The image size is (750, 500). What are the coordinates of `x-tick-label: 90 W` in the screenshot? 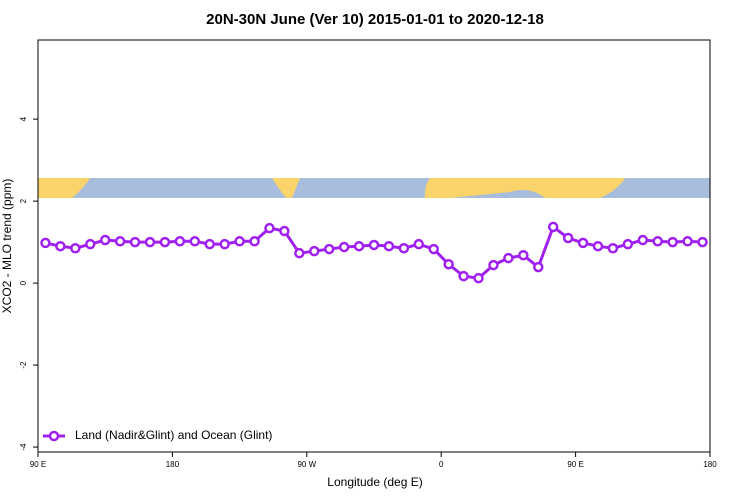 It's located at (306, 464).